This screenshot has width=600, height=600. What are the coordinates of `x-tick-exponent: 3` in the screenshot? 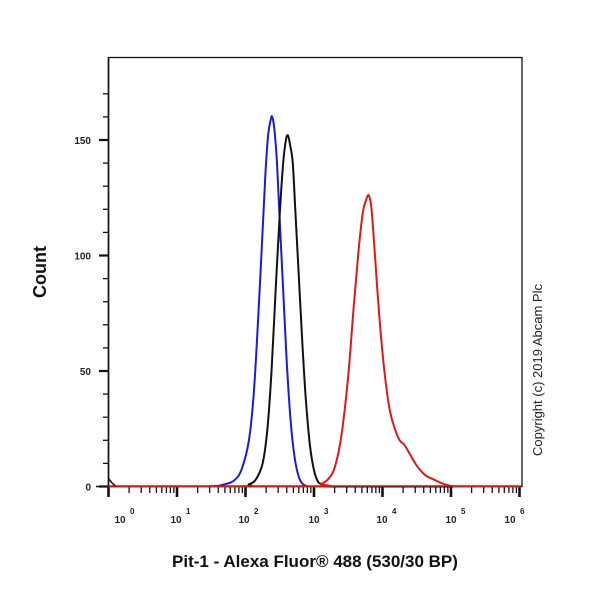 It's located at (326, 511).